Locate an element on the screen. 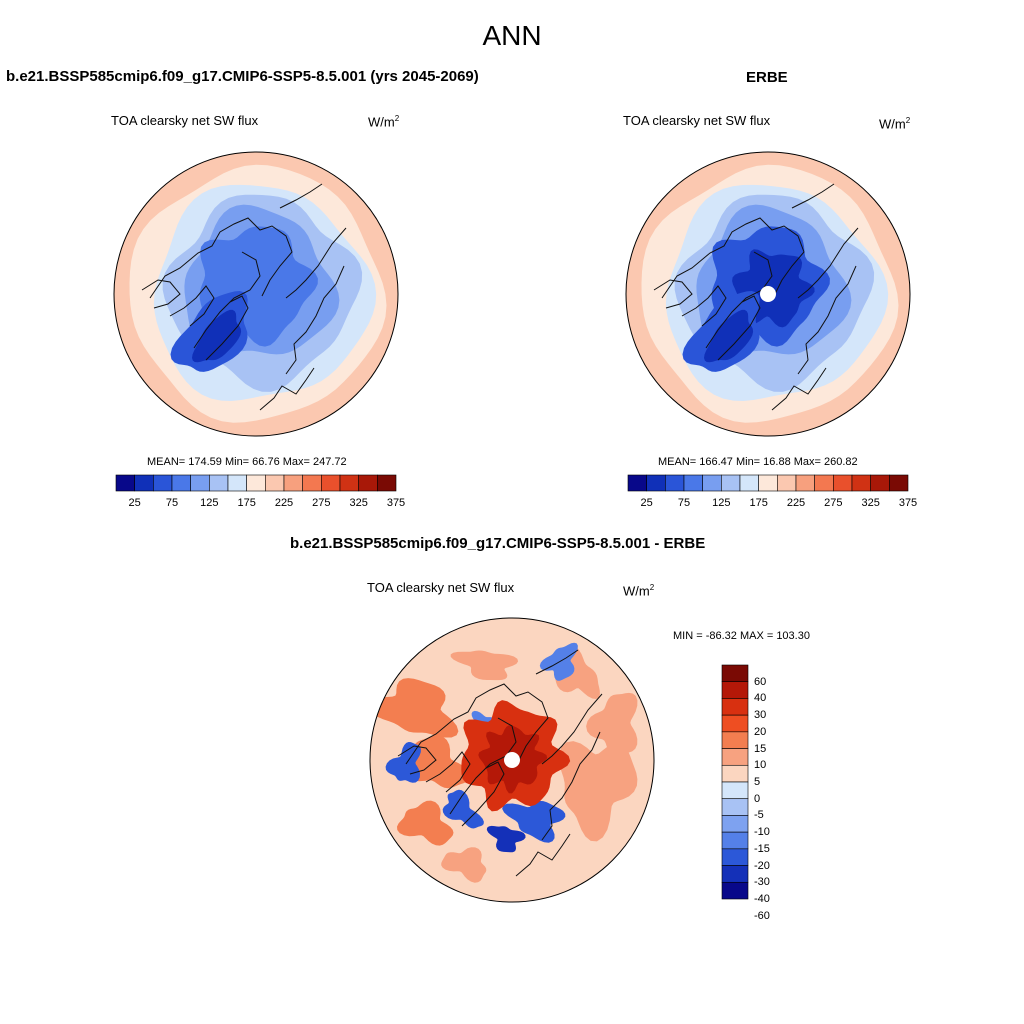  panel-model-variable: TOA clearsky net SW flux is located at coordinates (185, 120).